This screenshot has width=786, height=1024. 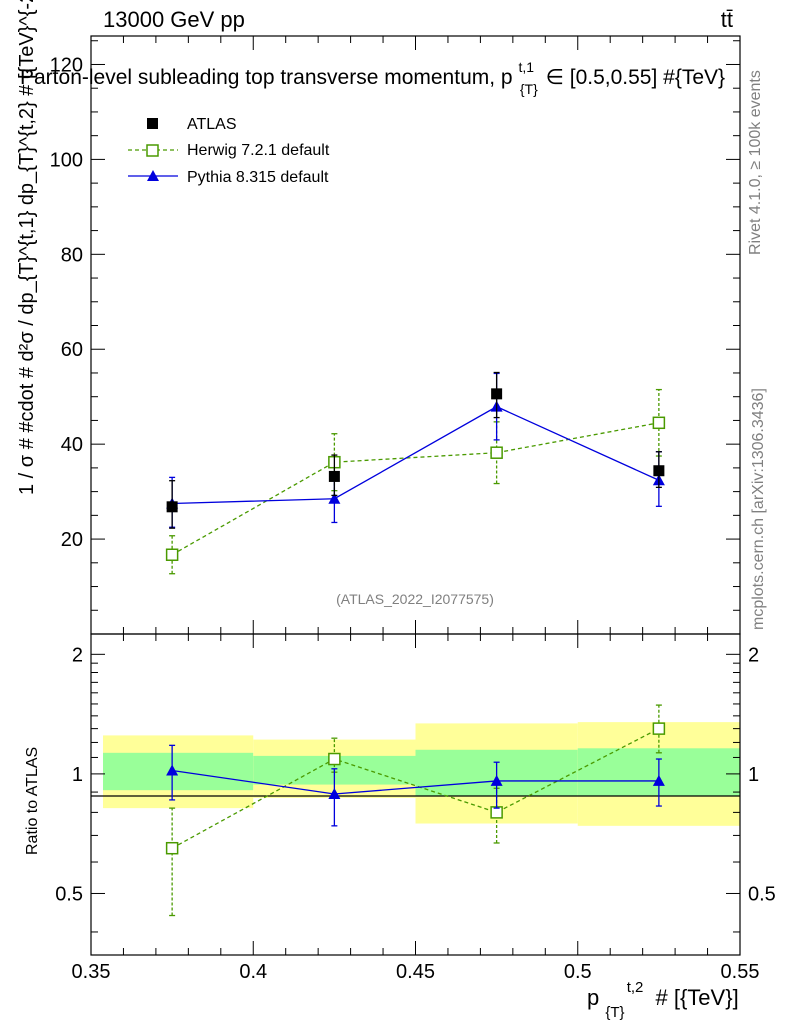 What do you see at coordinates (72, 540) in the screenshot?
I see `main-ytick-label: 20` at bounding box center [72, 540].